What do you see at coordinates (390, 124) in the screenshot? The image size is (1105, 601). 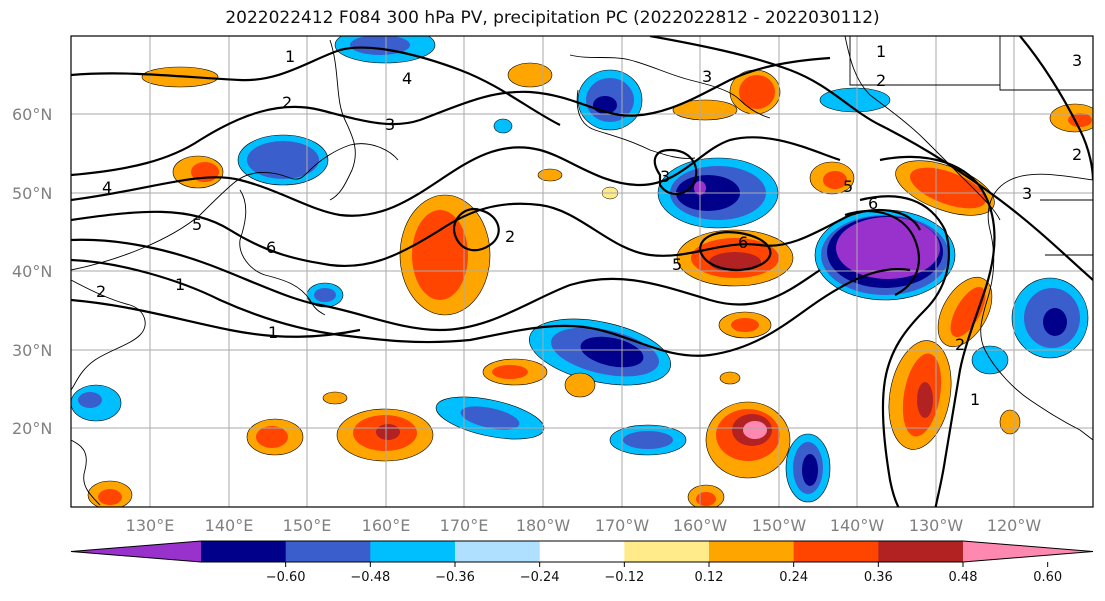 I see `contour-label-3-a: 3` at bounding box center [390, 124].